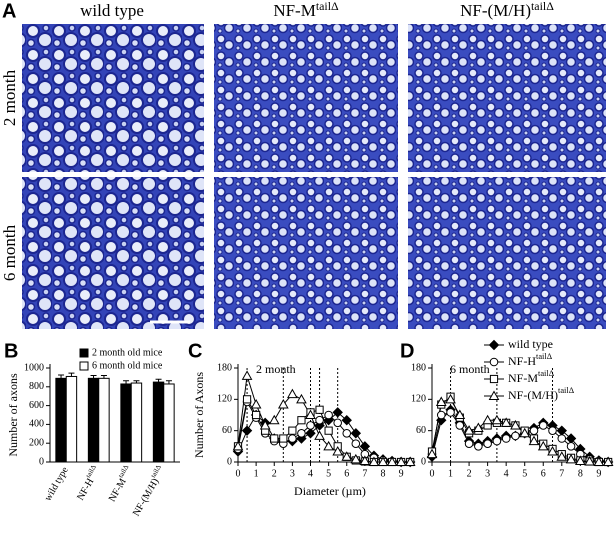  I want to click on legend-label-sup: tailΔ, so click(544, 356).